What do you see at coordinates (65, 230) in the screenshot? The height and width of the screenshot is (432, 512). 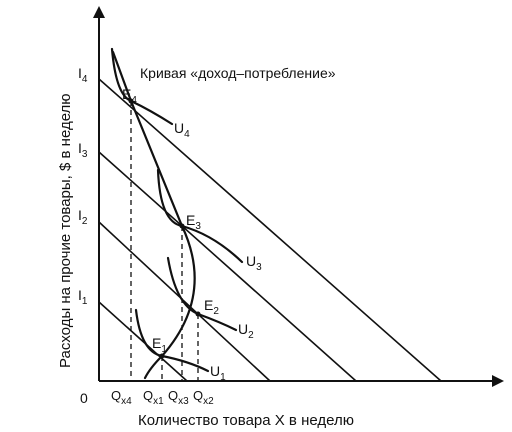 I see `y-axis-title: Расходы на прочие товары, $ в неделю` at bounding box center [65, 230].